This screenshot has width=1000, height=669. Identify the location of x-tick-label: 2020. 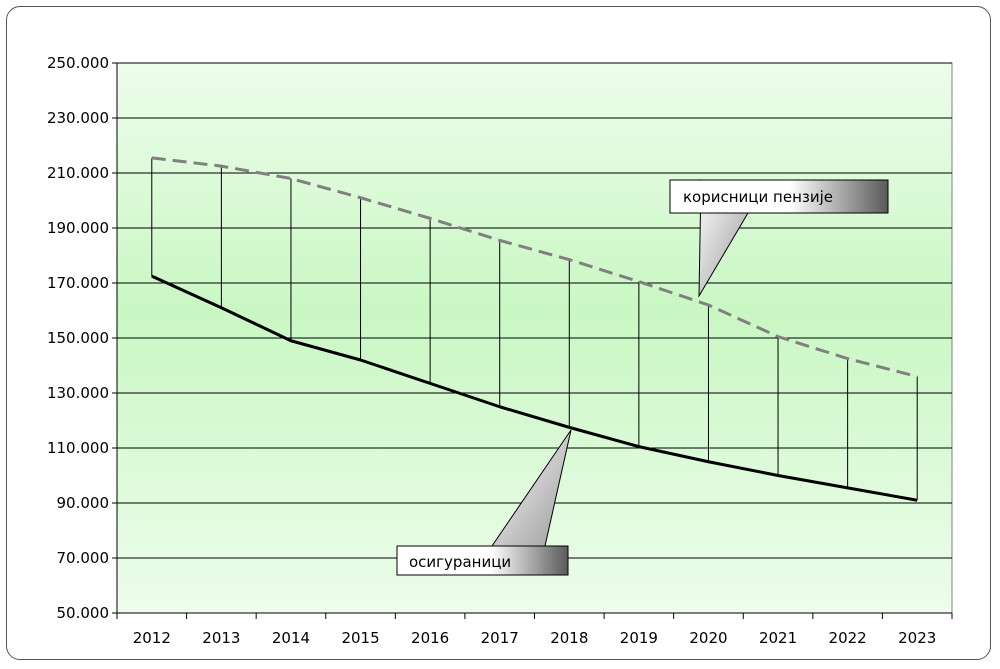
(708, 638).